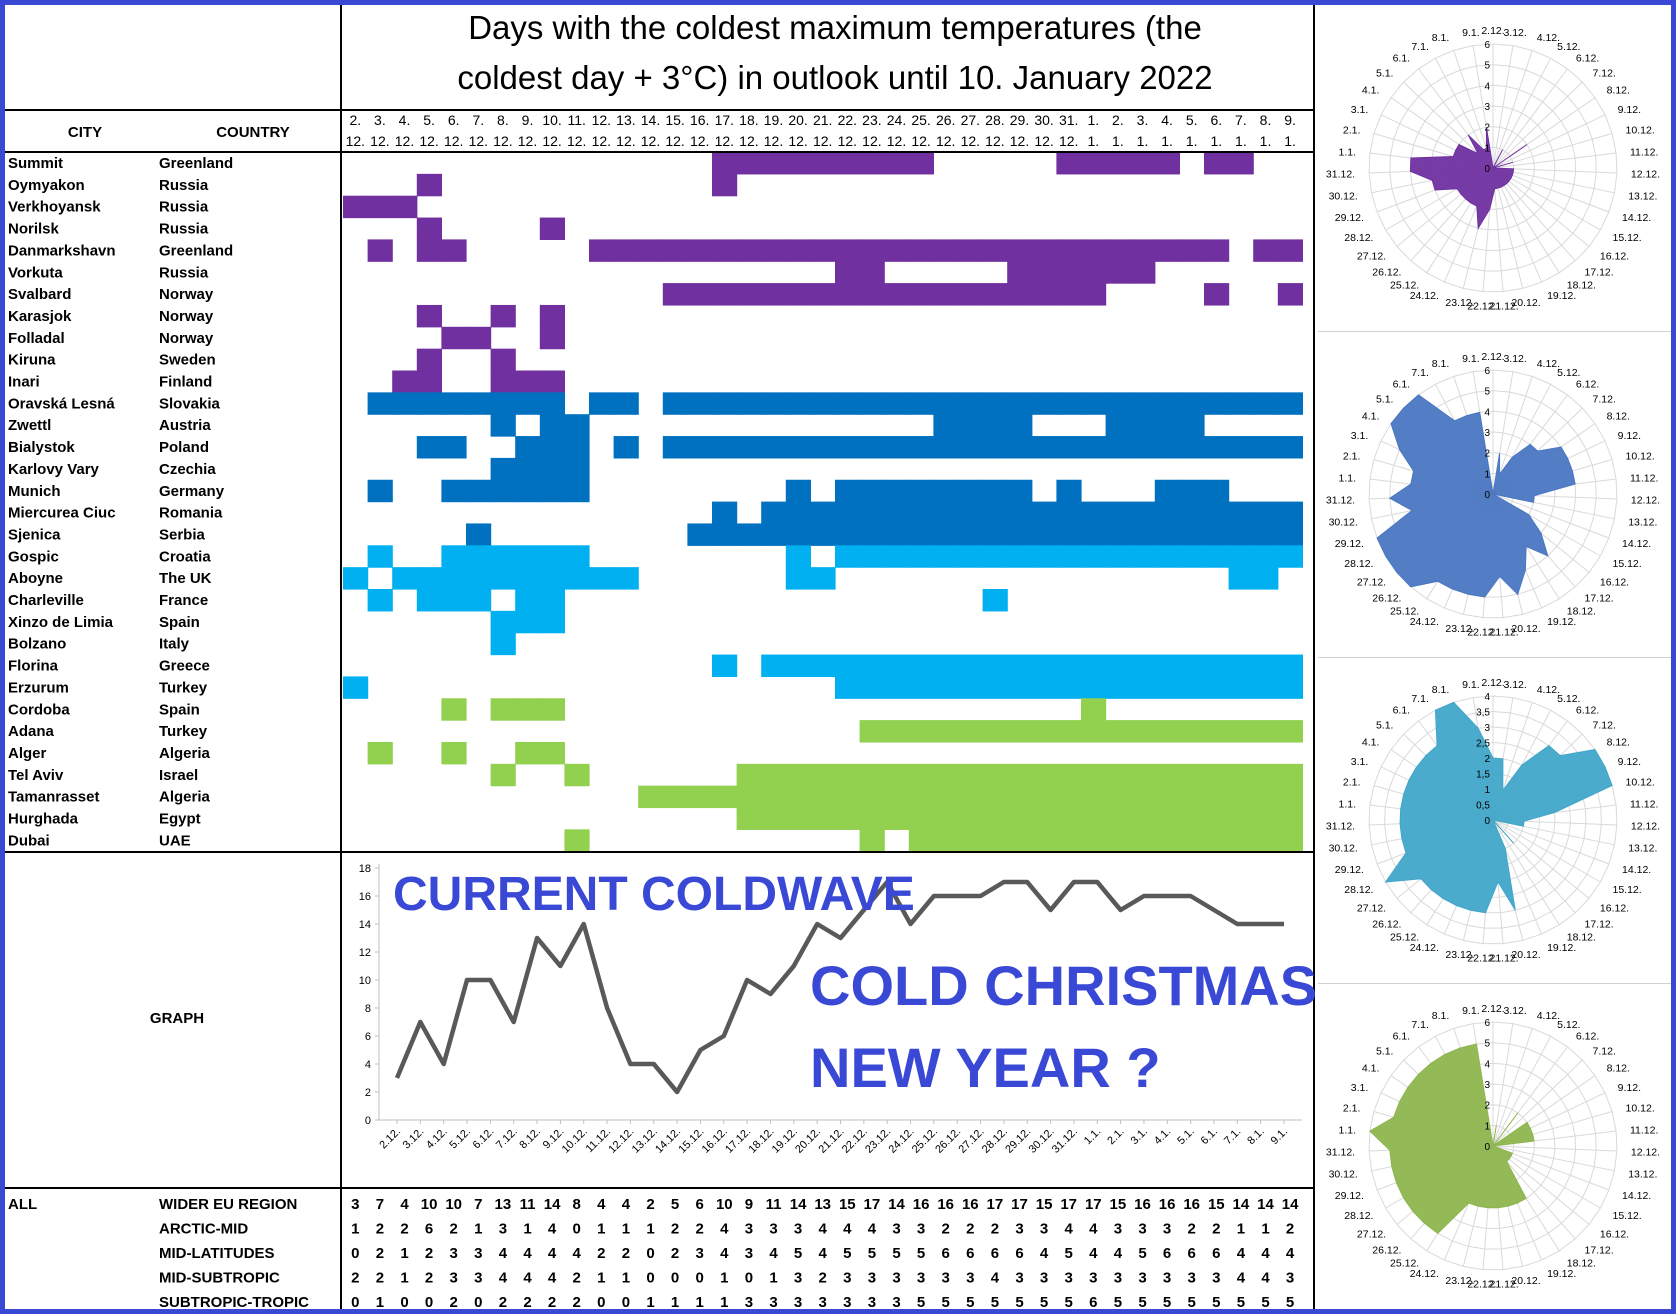 This screenshot has width=1676, height=1314. Describe the element at coordinates (36, 338) in the screenshot. I see `city-name: Folladal` at that location.